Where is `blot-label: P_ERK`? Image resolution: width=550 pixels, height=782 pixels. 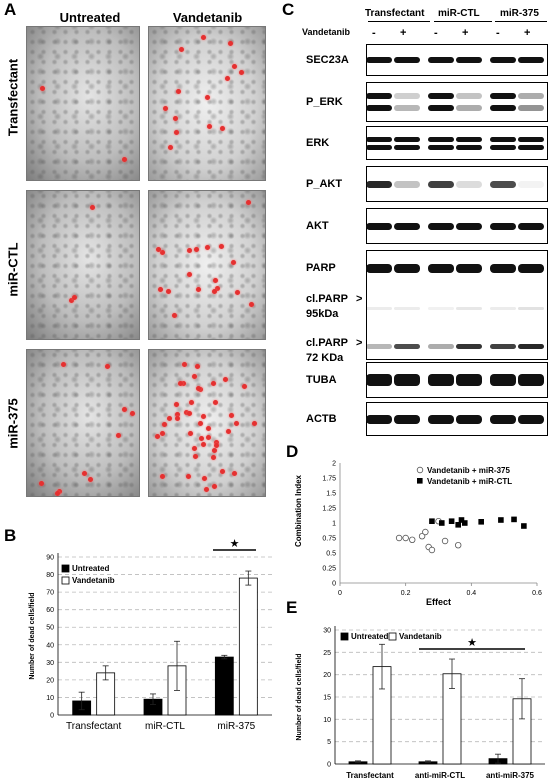
blot-label: P_ERK is located at coordinates (324, 102).